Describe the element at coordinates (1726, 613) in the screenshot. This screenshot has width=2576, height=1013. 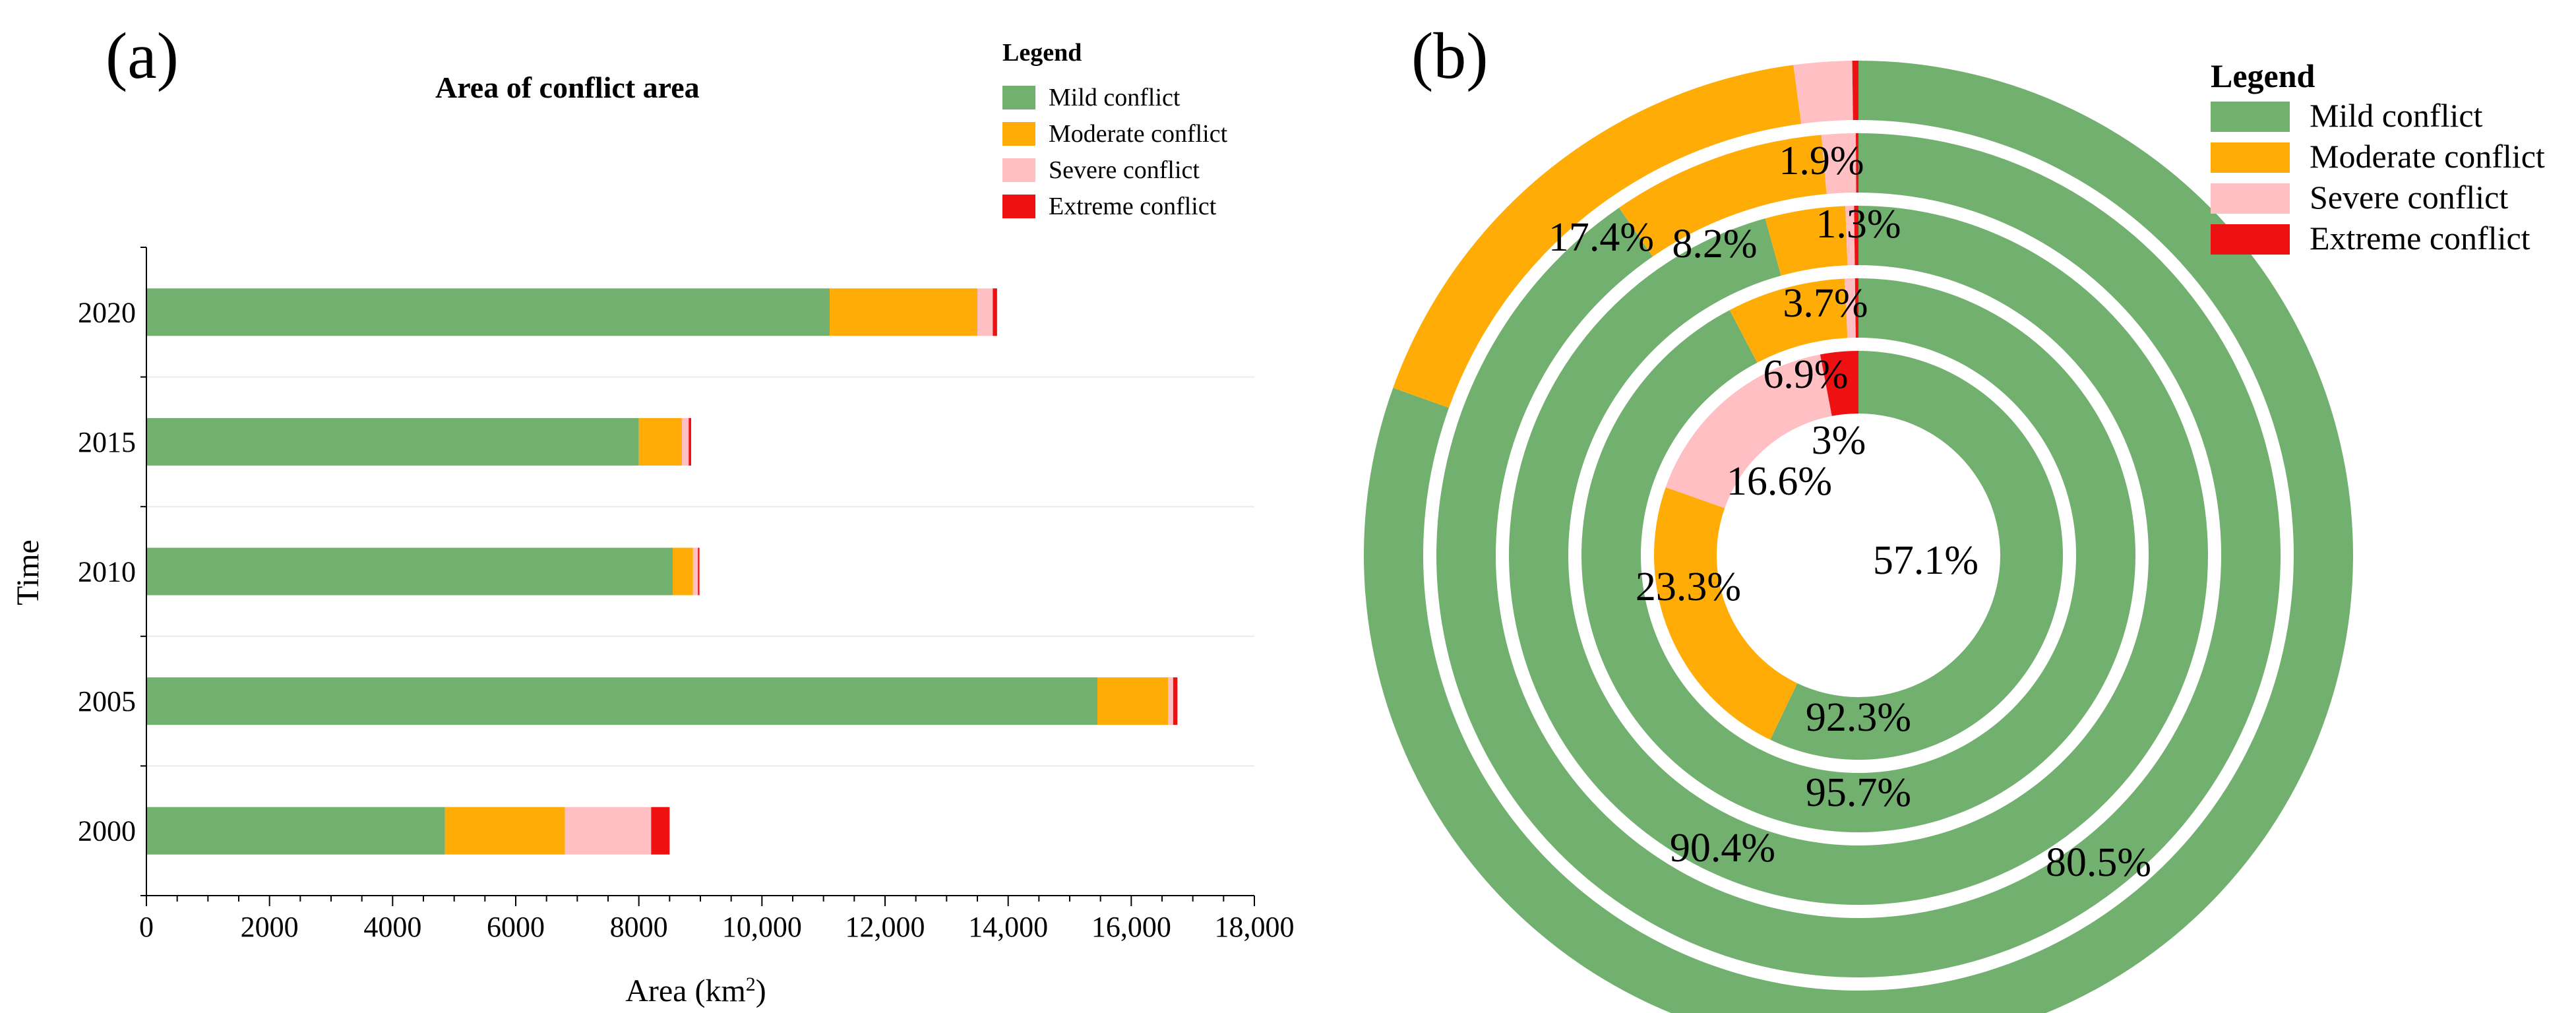
I see `donut-slice-innermost-moderate-conflict` at that location.